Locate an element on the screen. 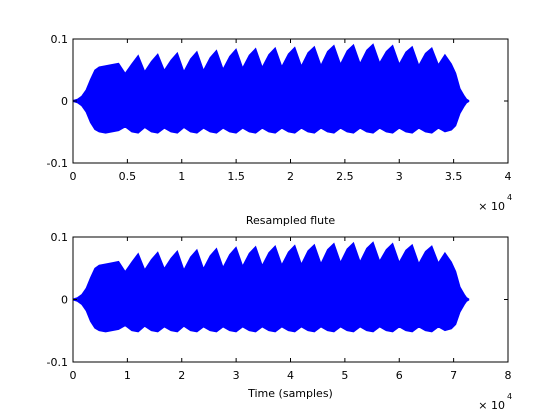 This screenshot has height=420, width=560. x-tick-label: 8 is located at coordinates (508, 375).